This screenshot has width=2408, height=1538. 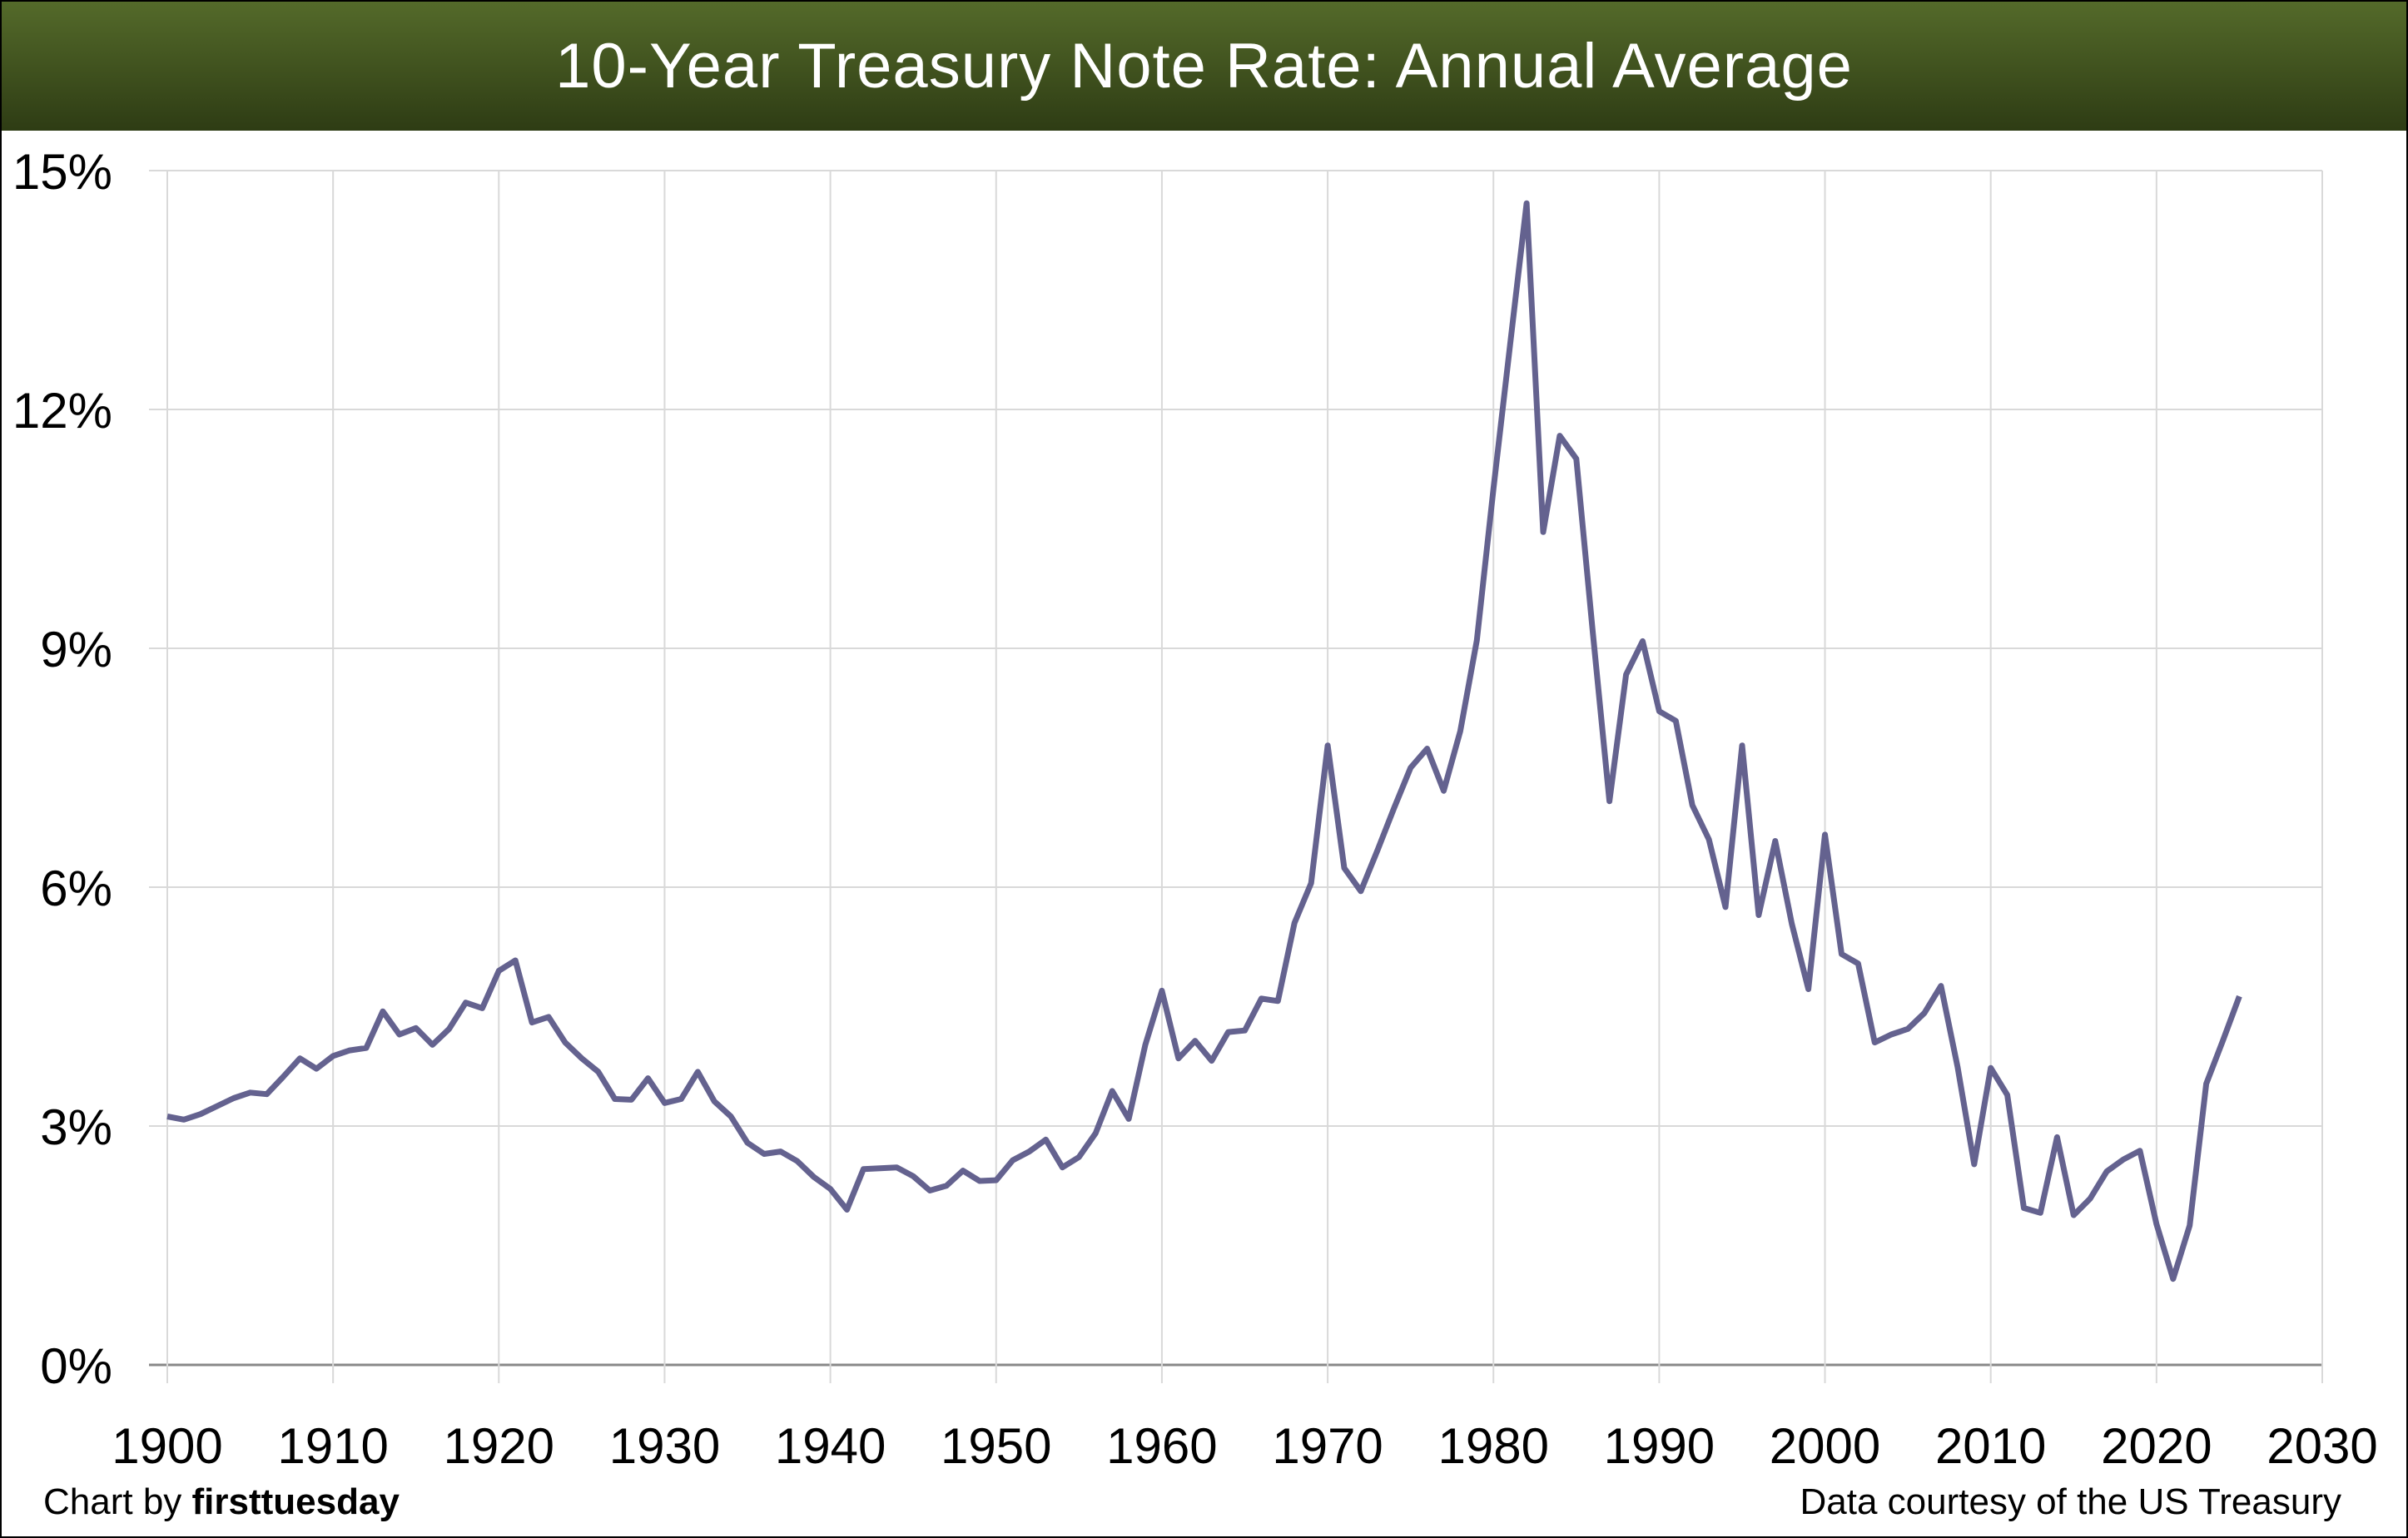 What do you see at coordinates (1990, 1446) in the screenshot?
I see `x-tick-label: 2010` at bounding box center [1990, 1446].